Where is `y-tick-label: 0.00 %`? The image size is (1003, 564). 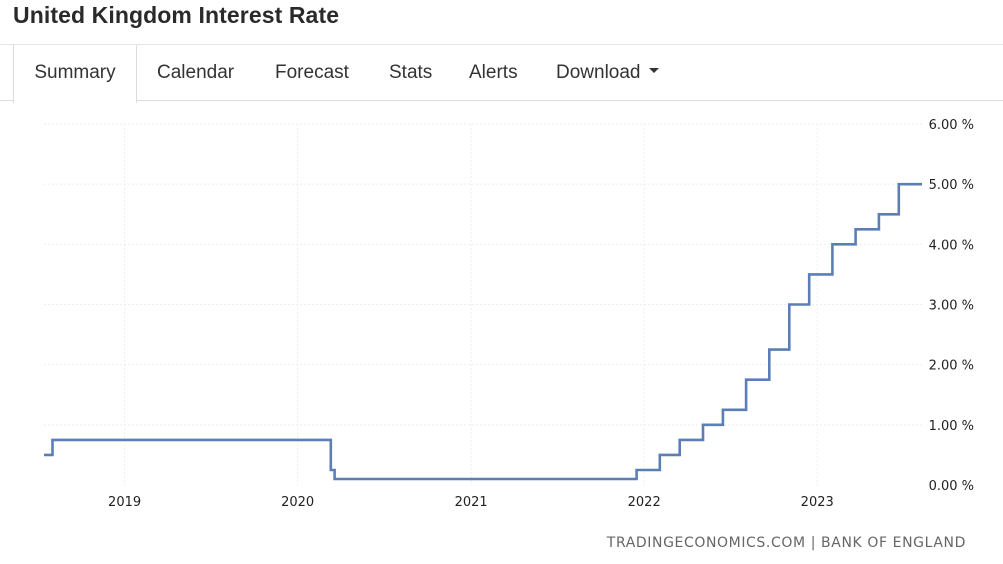
y-tick-label: 0.00 % is located at coordinates (951, 486).